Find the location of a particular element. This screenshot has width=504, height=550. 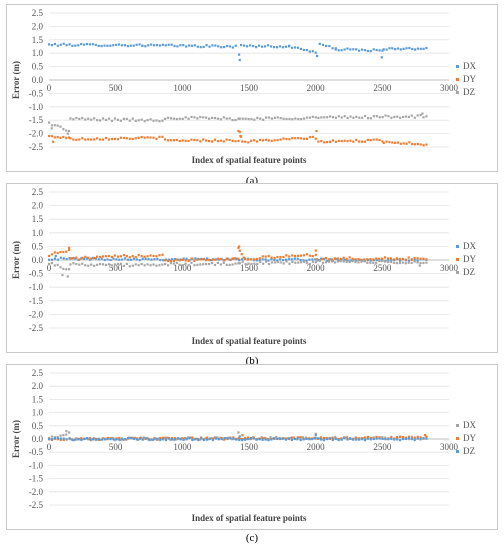

y-tick-label: 1.0 is located at coordinates (38, 413).